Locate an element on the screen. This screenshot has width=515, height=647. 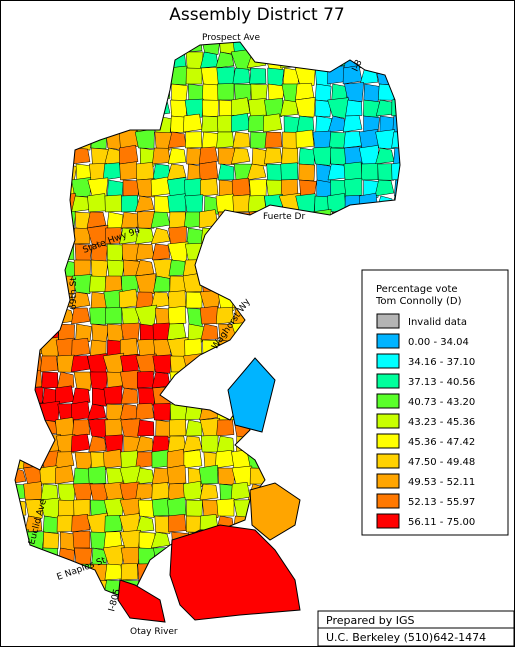
legend-swatch is located at coordinates (388, 341).